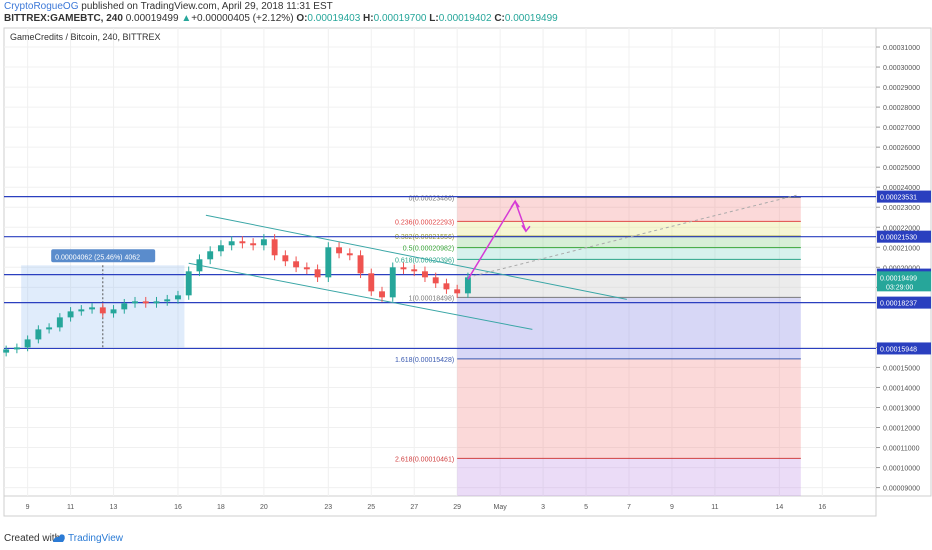  I want to click on chart-title: GameCredits / Bitcoin, 240, BITTREX, so click(85, 37).